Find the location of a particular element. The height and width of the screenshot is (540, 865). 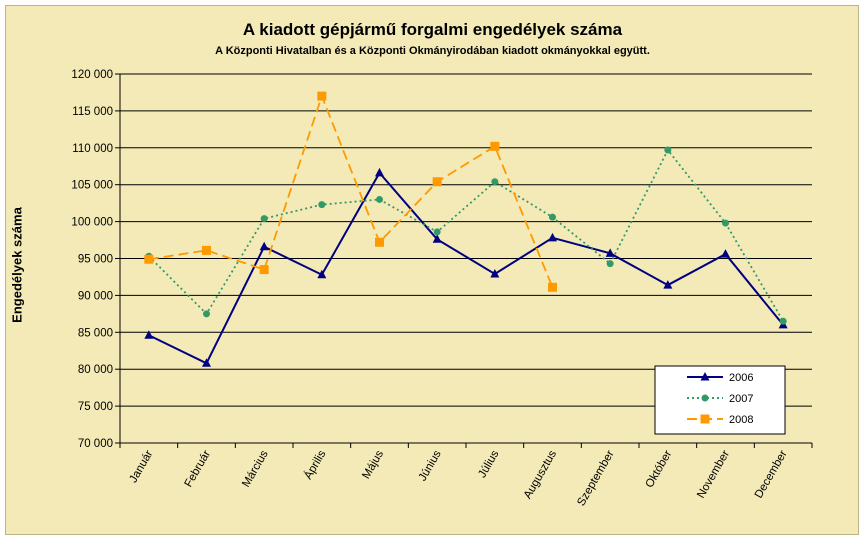

legend-label-2006: 2006 is located at coordinates (741, 378).